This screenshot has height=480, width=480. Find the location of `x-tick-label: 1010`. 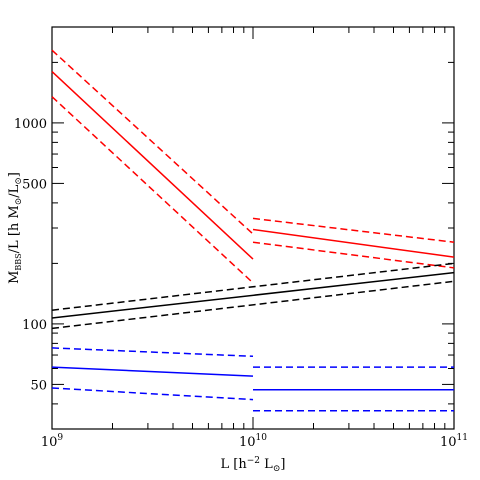

x-tick-label: 1010 is located at coordinates (253, 441).